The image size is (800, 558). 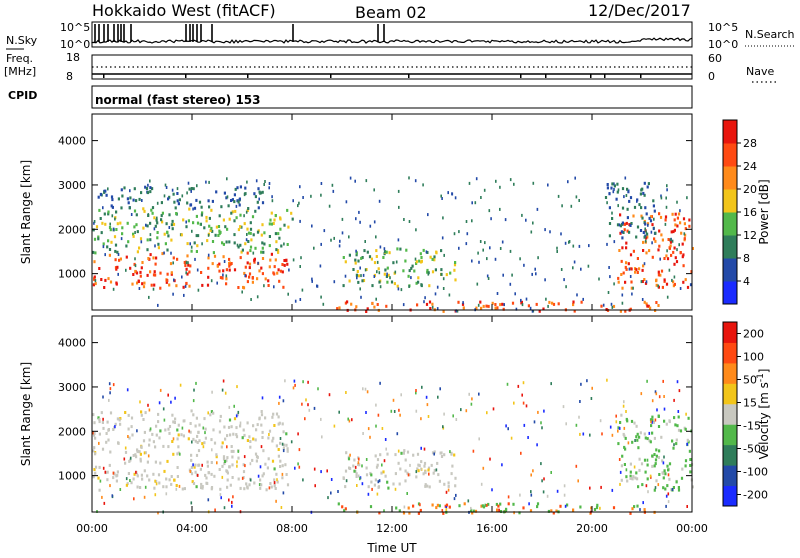 I want to click on colorbar-tick-label: 28, so click(x=750, y=143).